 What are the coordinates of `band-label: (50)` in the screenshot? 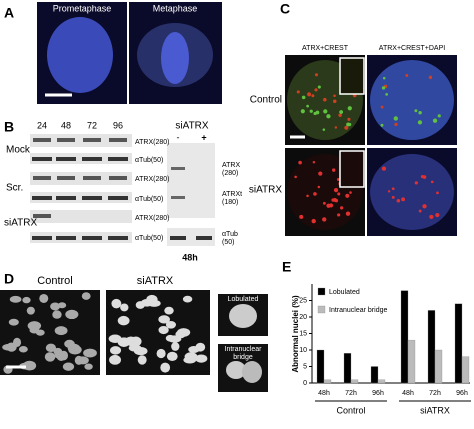 It's located at (228, 242).